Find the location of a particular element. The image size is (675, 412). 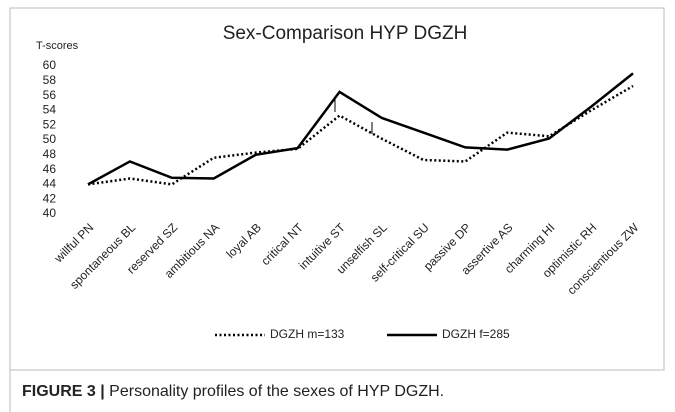

y-tick-label: 48 is located at coordinates (50, 154).